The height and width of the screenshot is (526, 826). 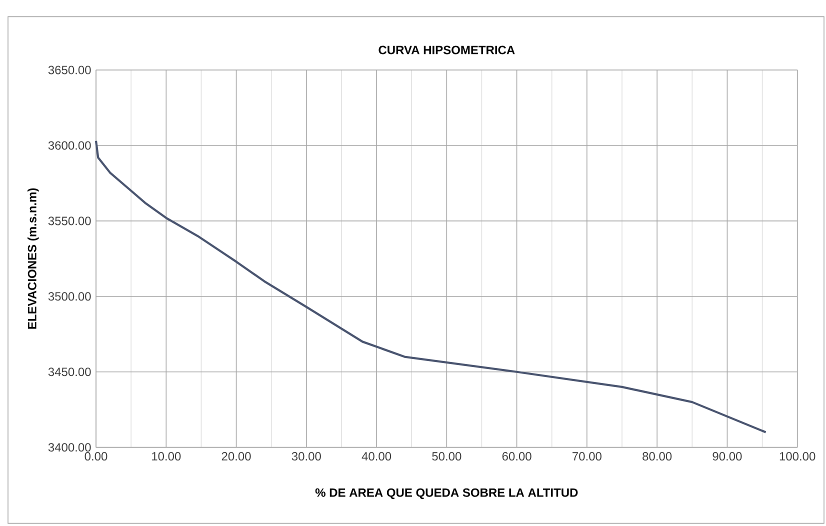 I want to click on y-tick-label: 3650.00, so click(x=69, y=70).